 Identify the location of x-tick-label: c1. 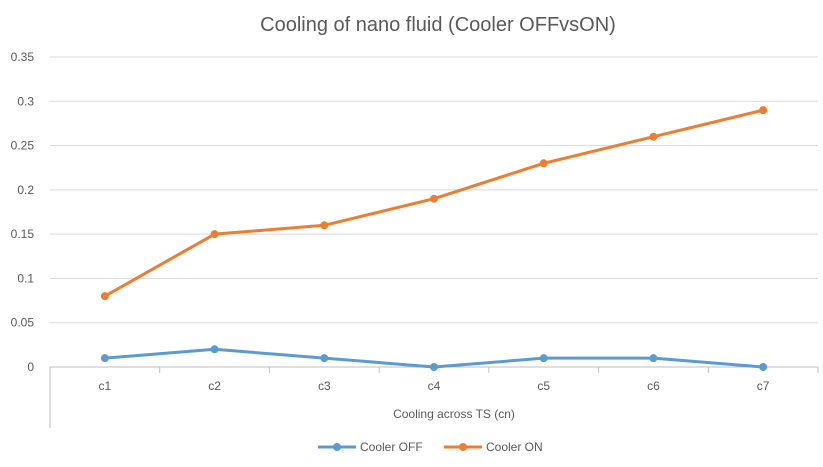
(105, 386).